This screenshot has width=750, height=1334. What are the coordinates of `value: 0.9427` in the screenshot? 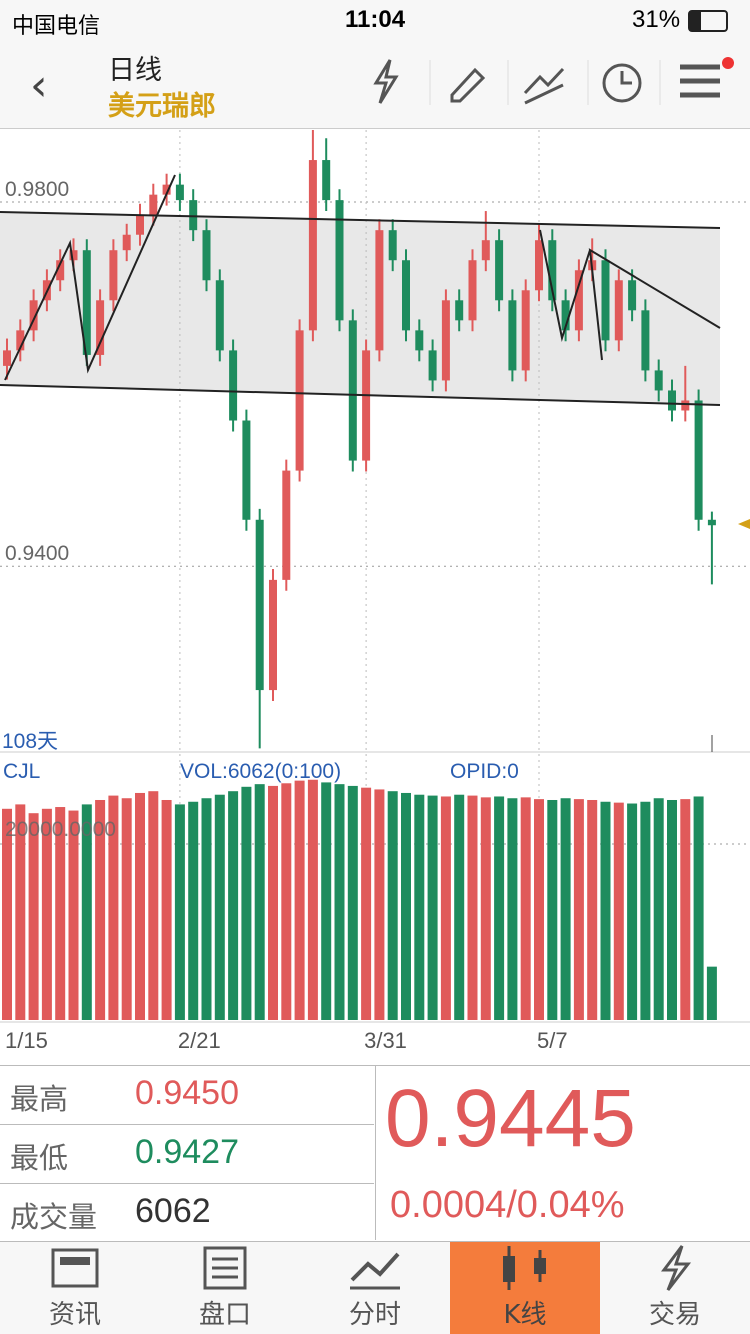 It's located at (187, 1152).